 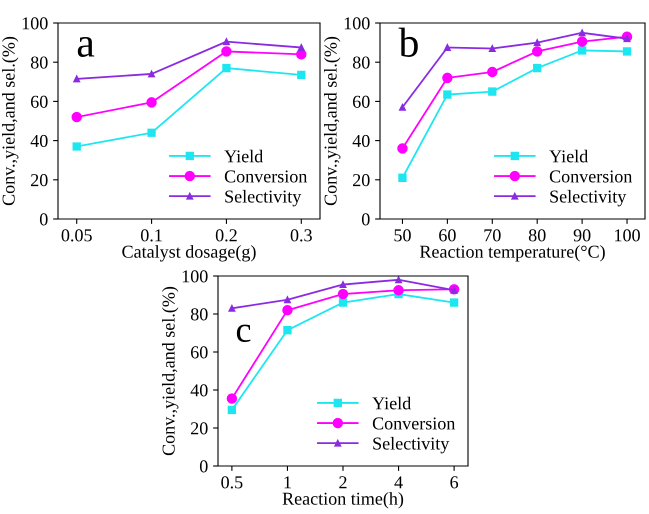 What do you see at coordinates (402, 235) in the screenshot?
I see `x-tick-label: 50` at bounding box center [402, 235].